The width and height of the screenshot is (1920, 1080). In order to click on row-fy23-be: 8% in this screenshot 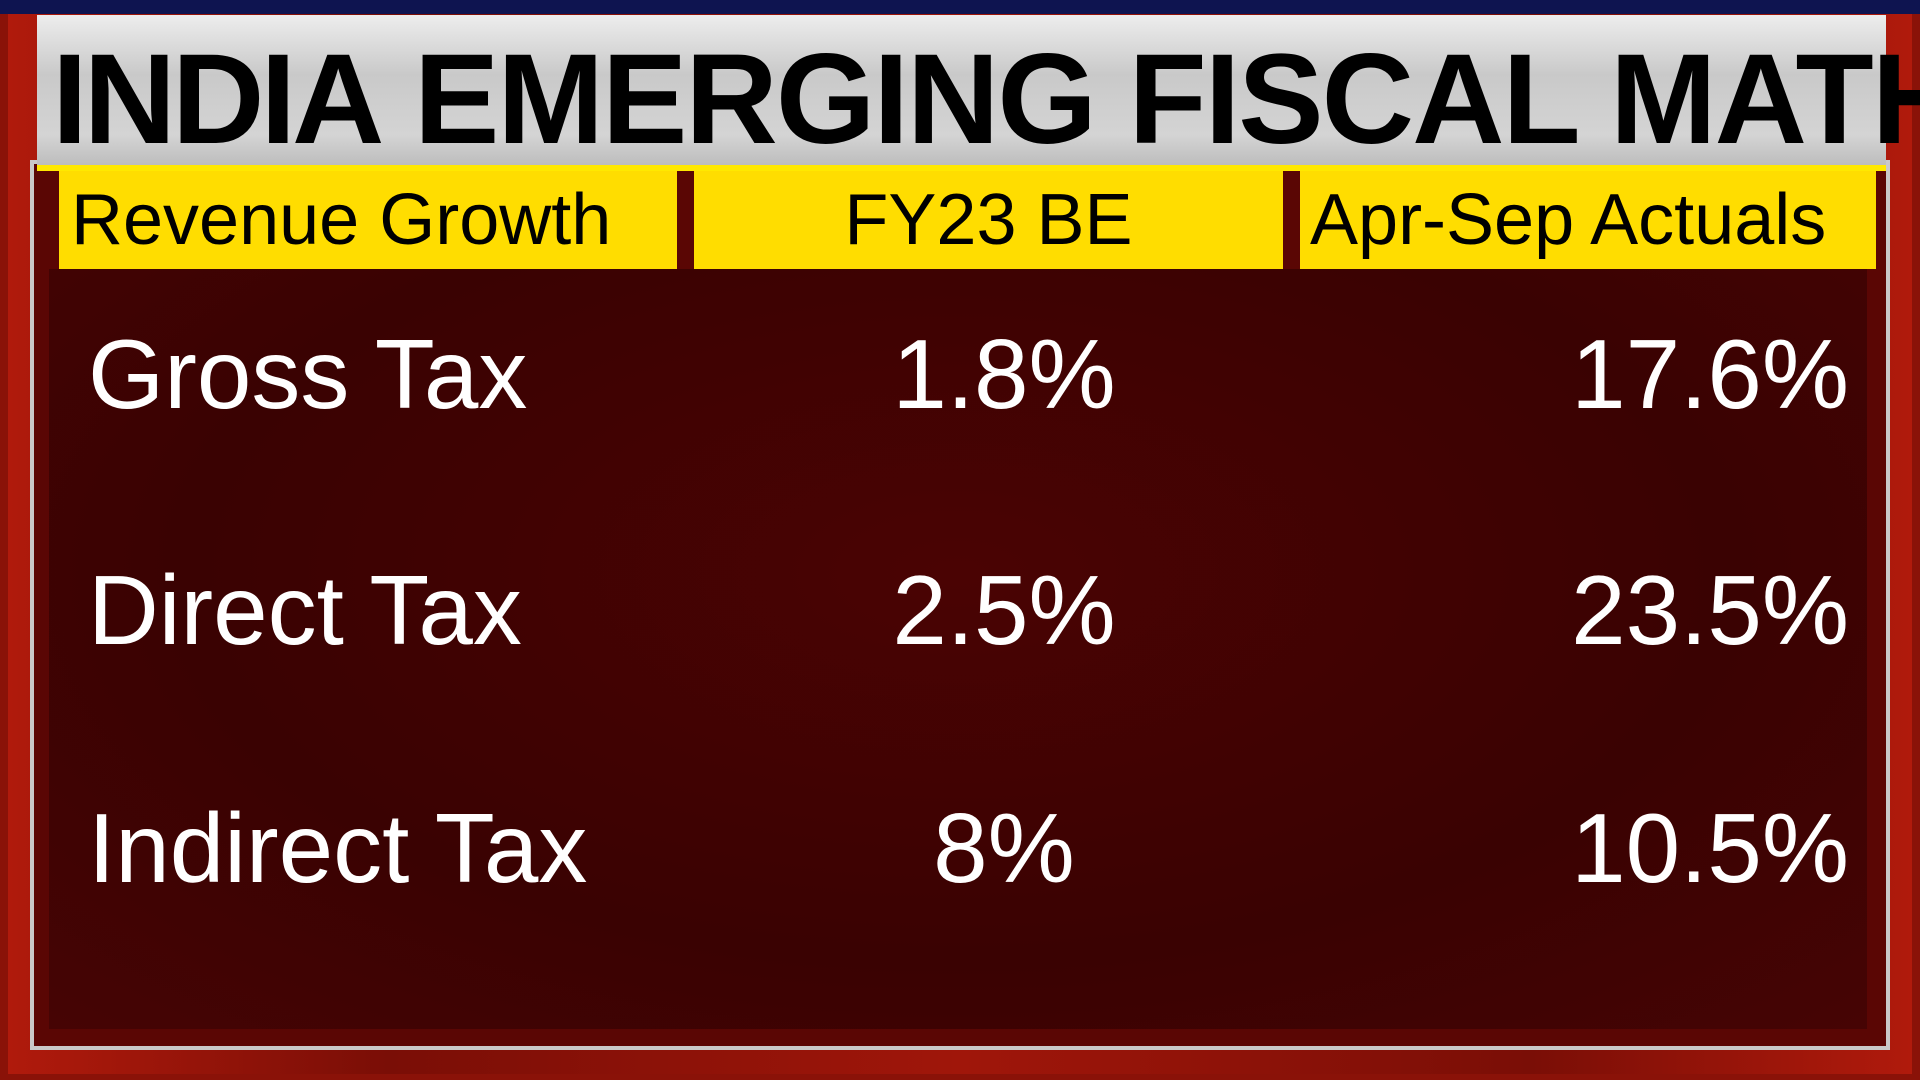, I will do `click(1004, 848)`.